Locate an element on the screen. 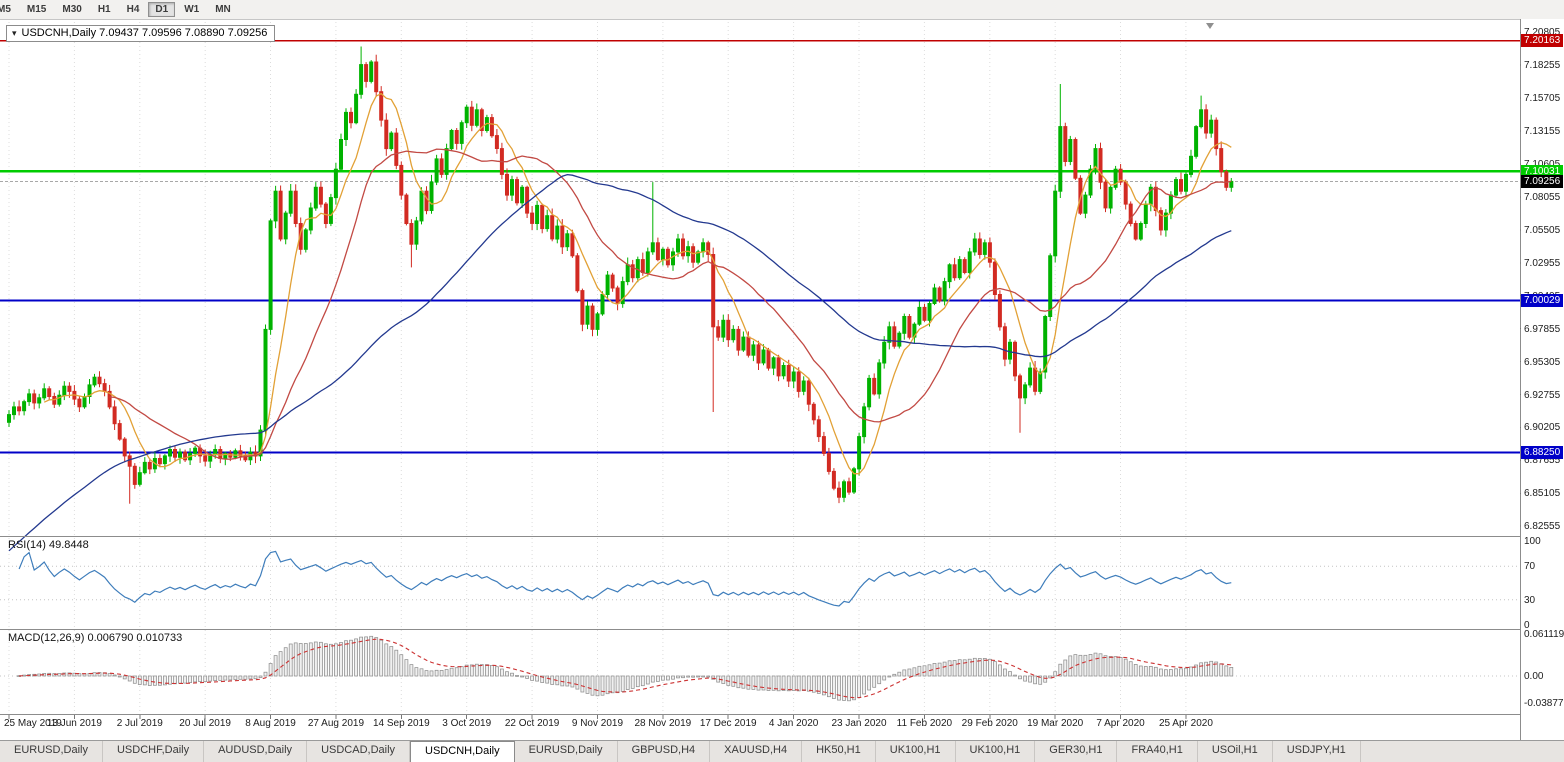 The image size is (1564, 762). price-level-badge: 7.20163 is located at coordinates (1542, 41).